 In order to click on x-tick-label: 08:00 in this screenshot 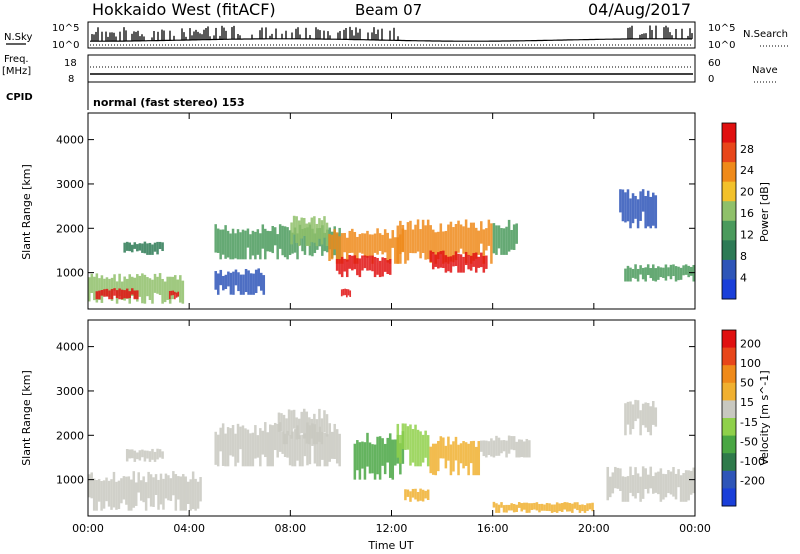, I will do `click(290, 528)`.